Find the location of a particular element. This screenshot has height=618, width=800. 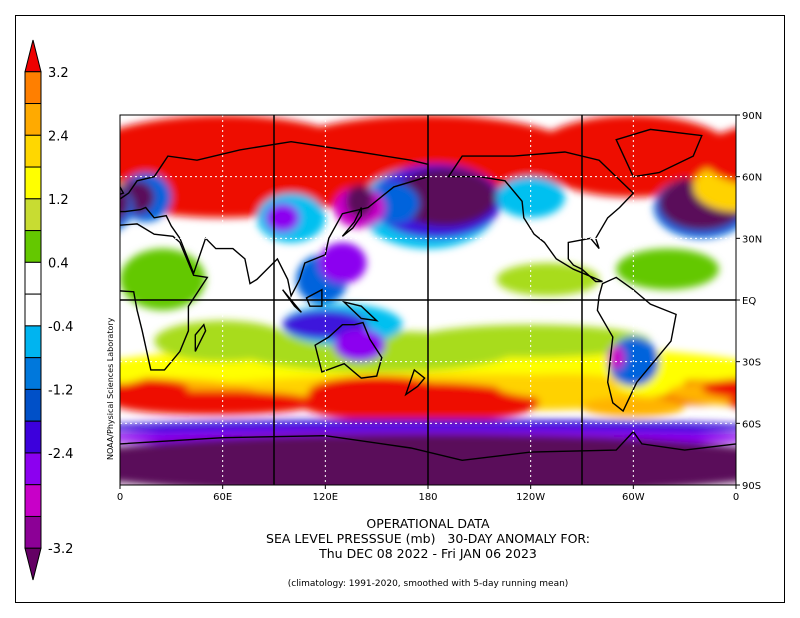

colorbar-tick-labels: 3.2 2.4 1.2 0.4 -0.4 -1.2 -2.4 -3.2 is located at coordinates (60, 311).